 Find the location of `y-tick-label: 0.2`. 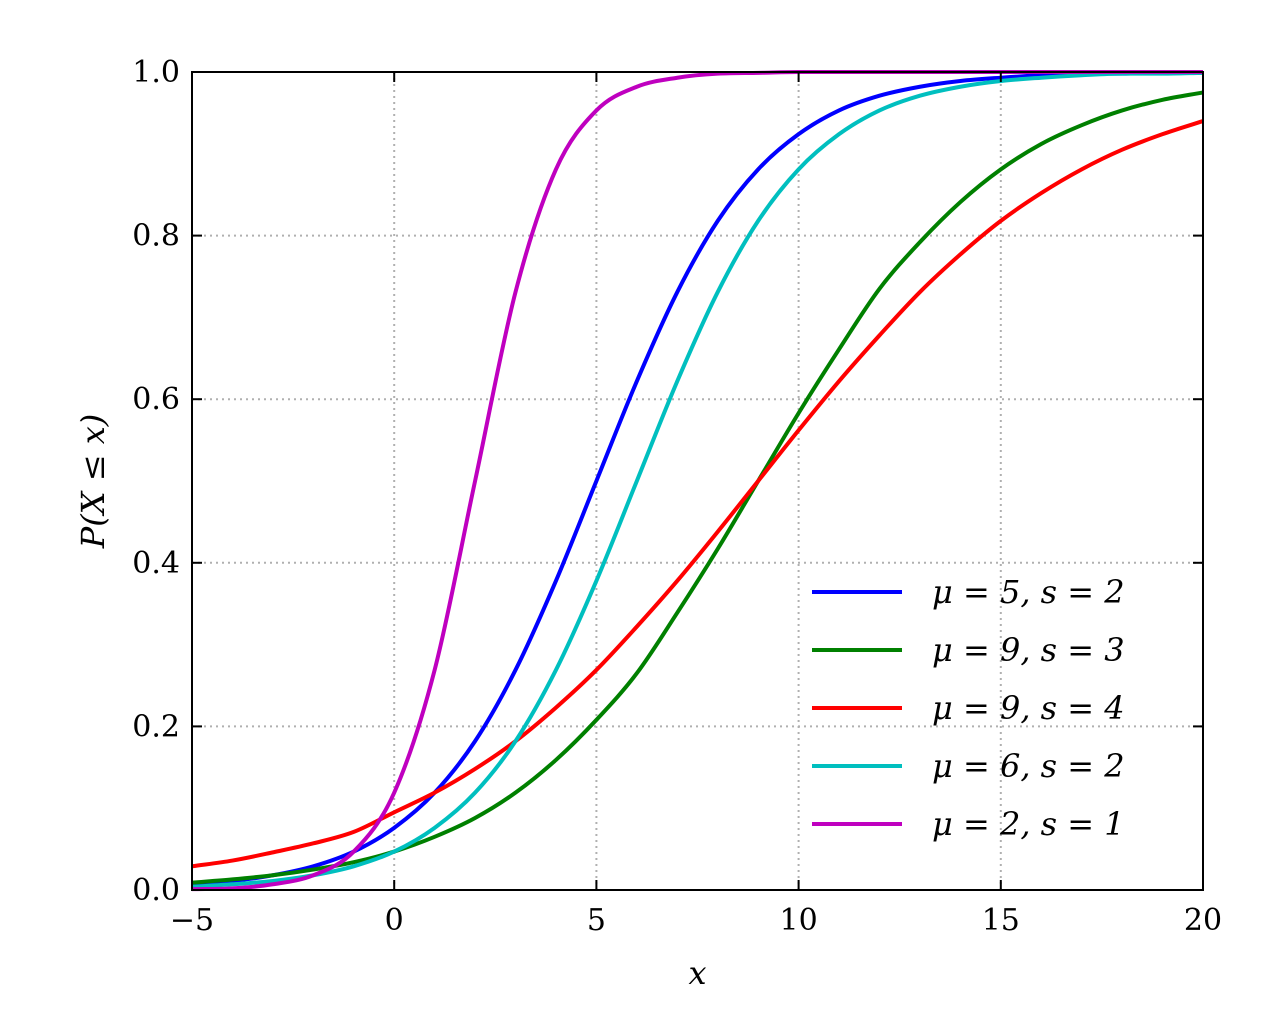

y-tick-label: 0.2 is located at coordinates (156, 726).